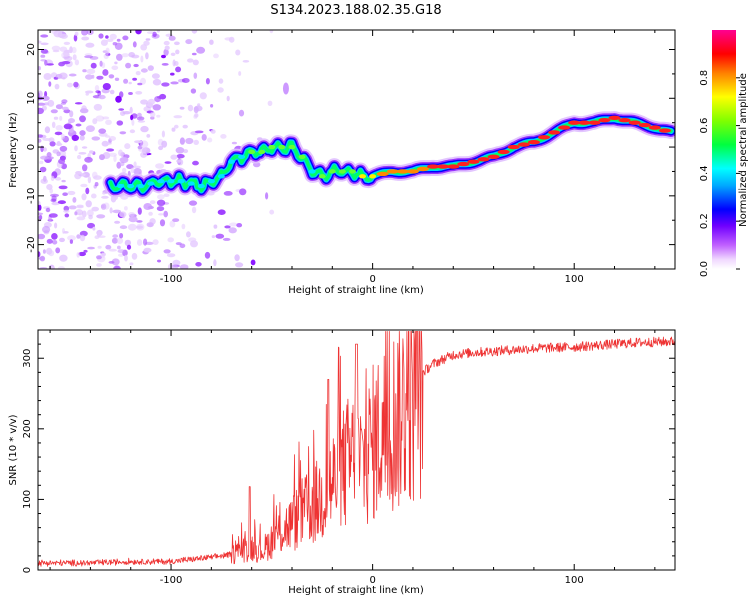 This screenshot has height=600, width=750. Describe the element at coordinates (31, 49) in the screenshot. I see `y-tick-label: 20` at that location.